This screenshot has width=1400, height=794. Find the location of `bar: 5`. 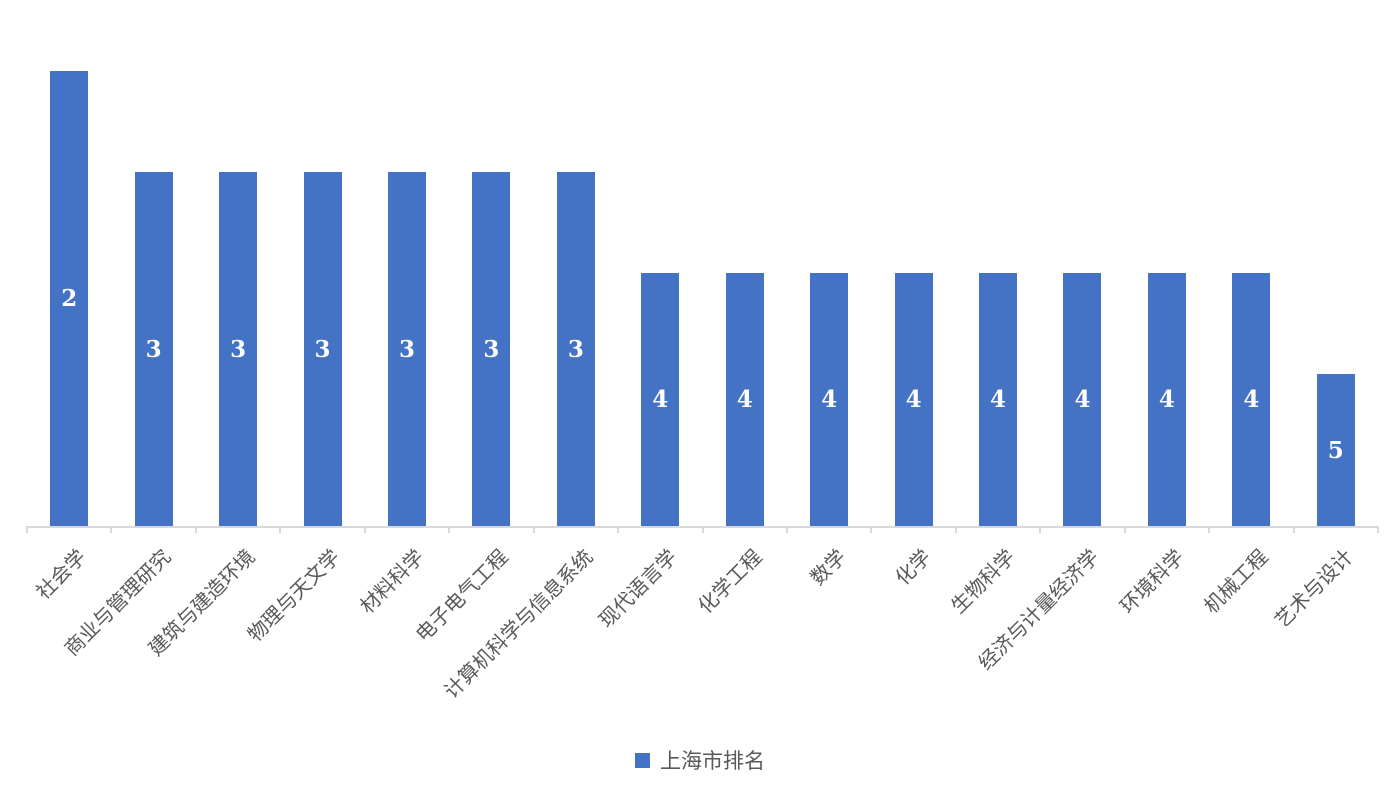

bar: 5 is located at coordinates (1335, 450).